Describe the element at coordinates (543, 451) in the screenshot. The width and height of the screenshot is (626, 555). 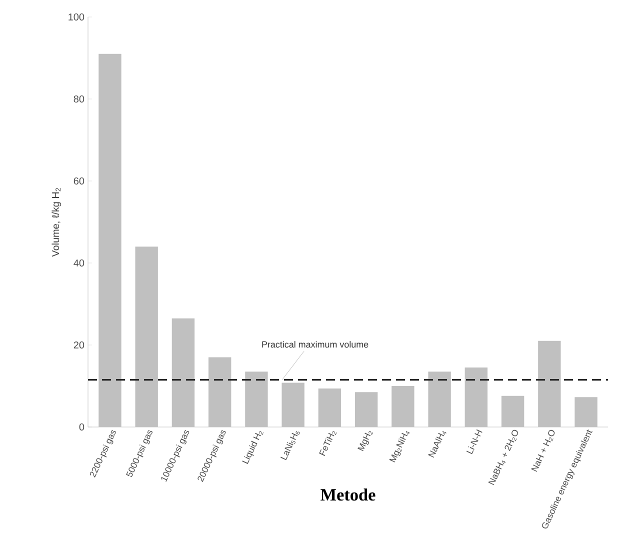
I see `x-tick-label: NaH + H$_{2}$O` at that location.